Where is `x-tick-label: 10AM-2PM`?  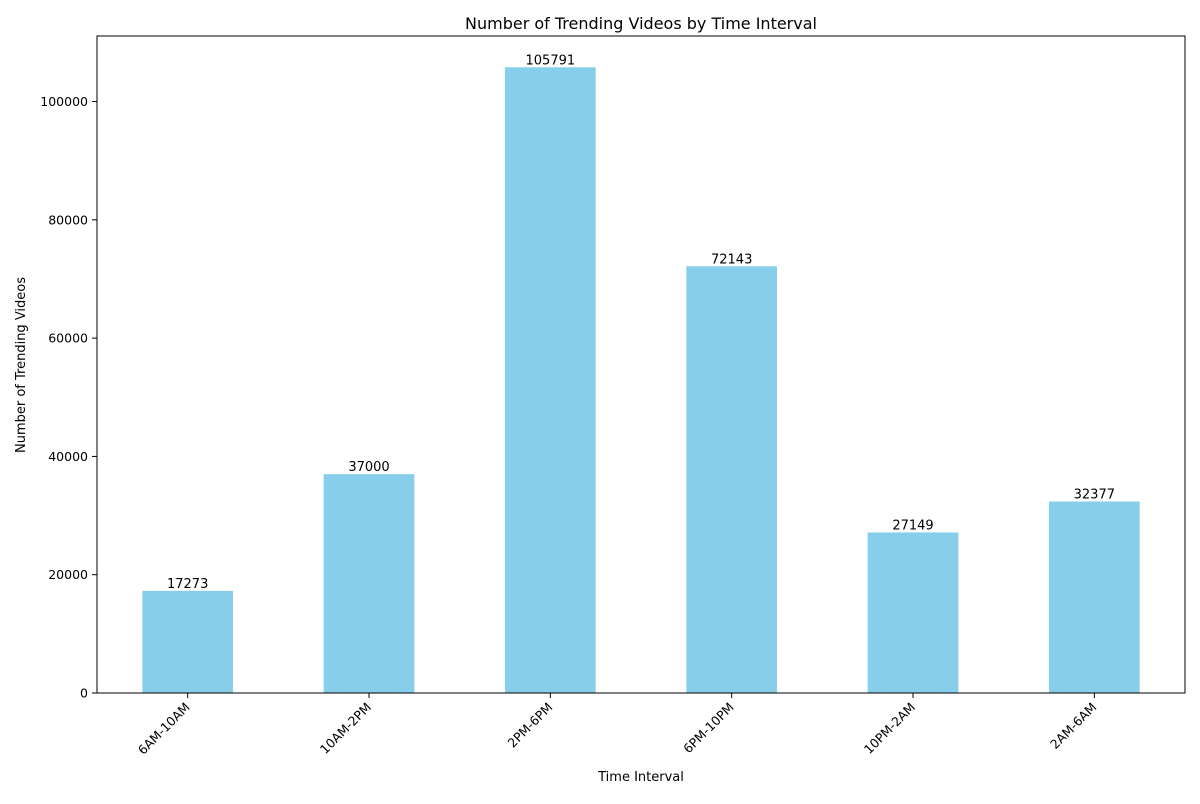
x-tick-label: 10AM-2PM is located at coordinates (345, 728).